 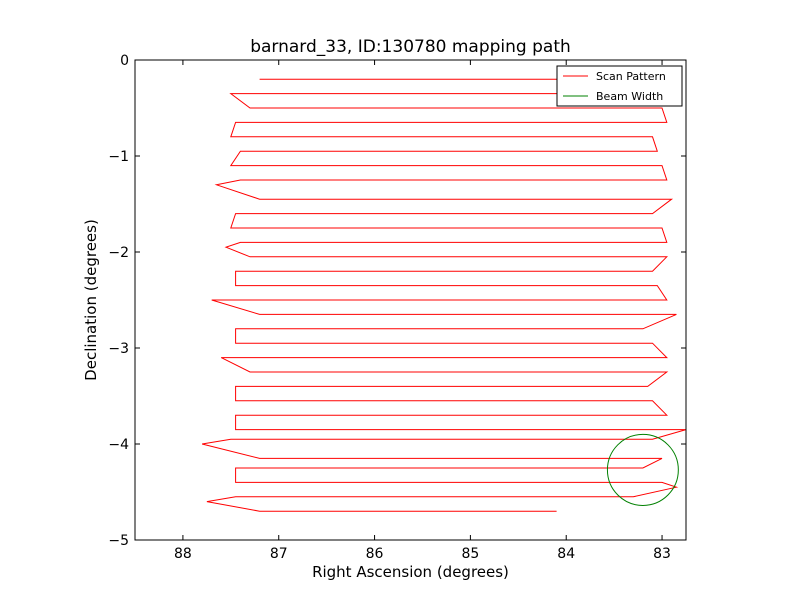 What do you see at coordinates (662, 554) in the screenshot?
I see `x-tick-label: 83` at bounding box center [662, 554].